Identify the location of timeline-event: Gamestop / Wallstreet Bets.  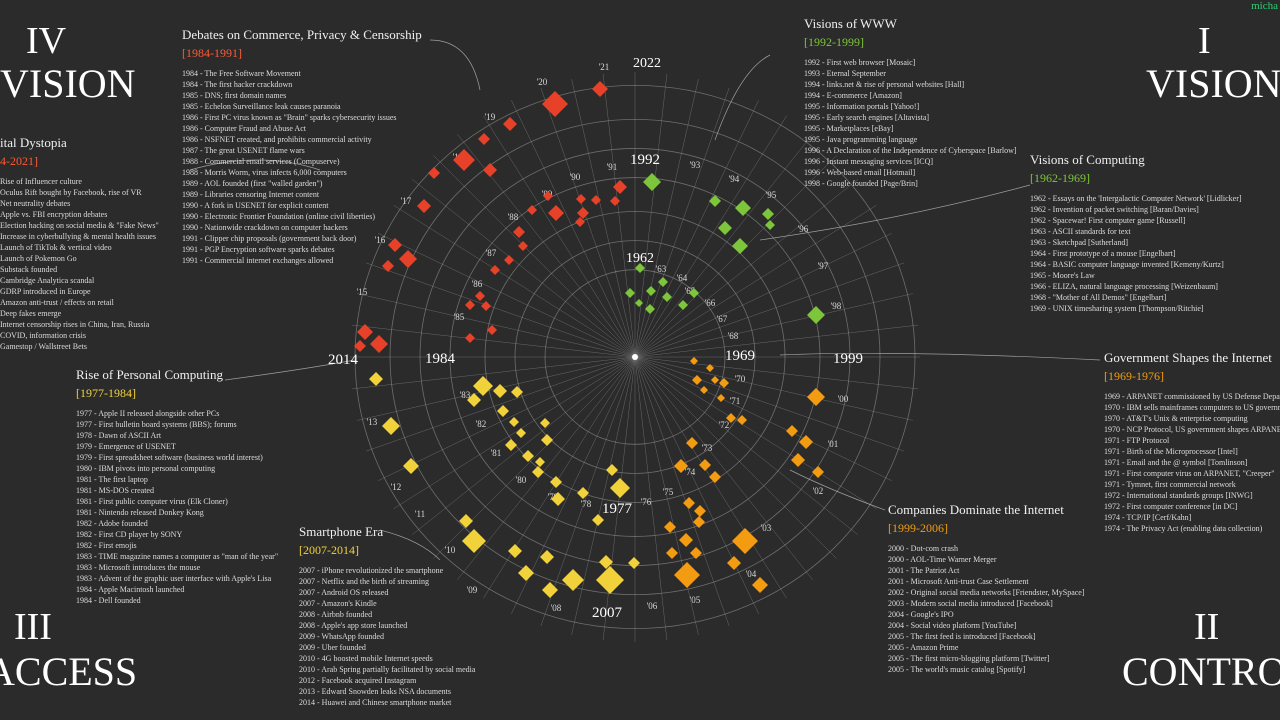
(43, 346).